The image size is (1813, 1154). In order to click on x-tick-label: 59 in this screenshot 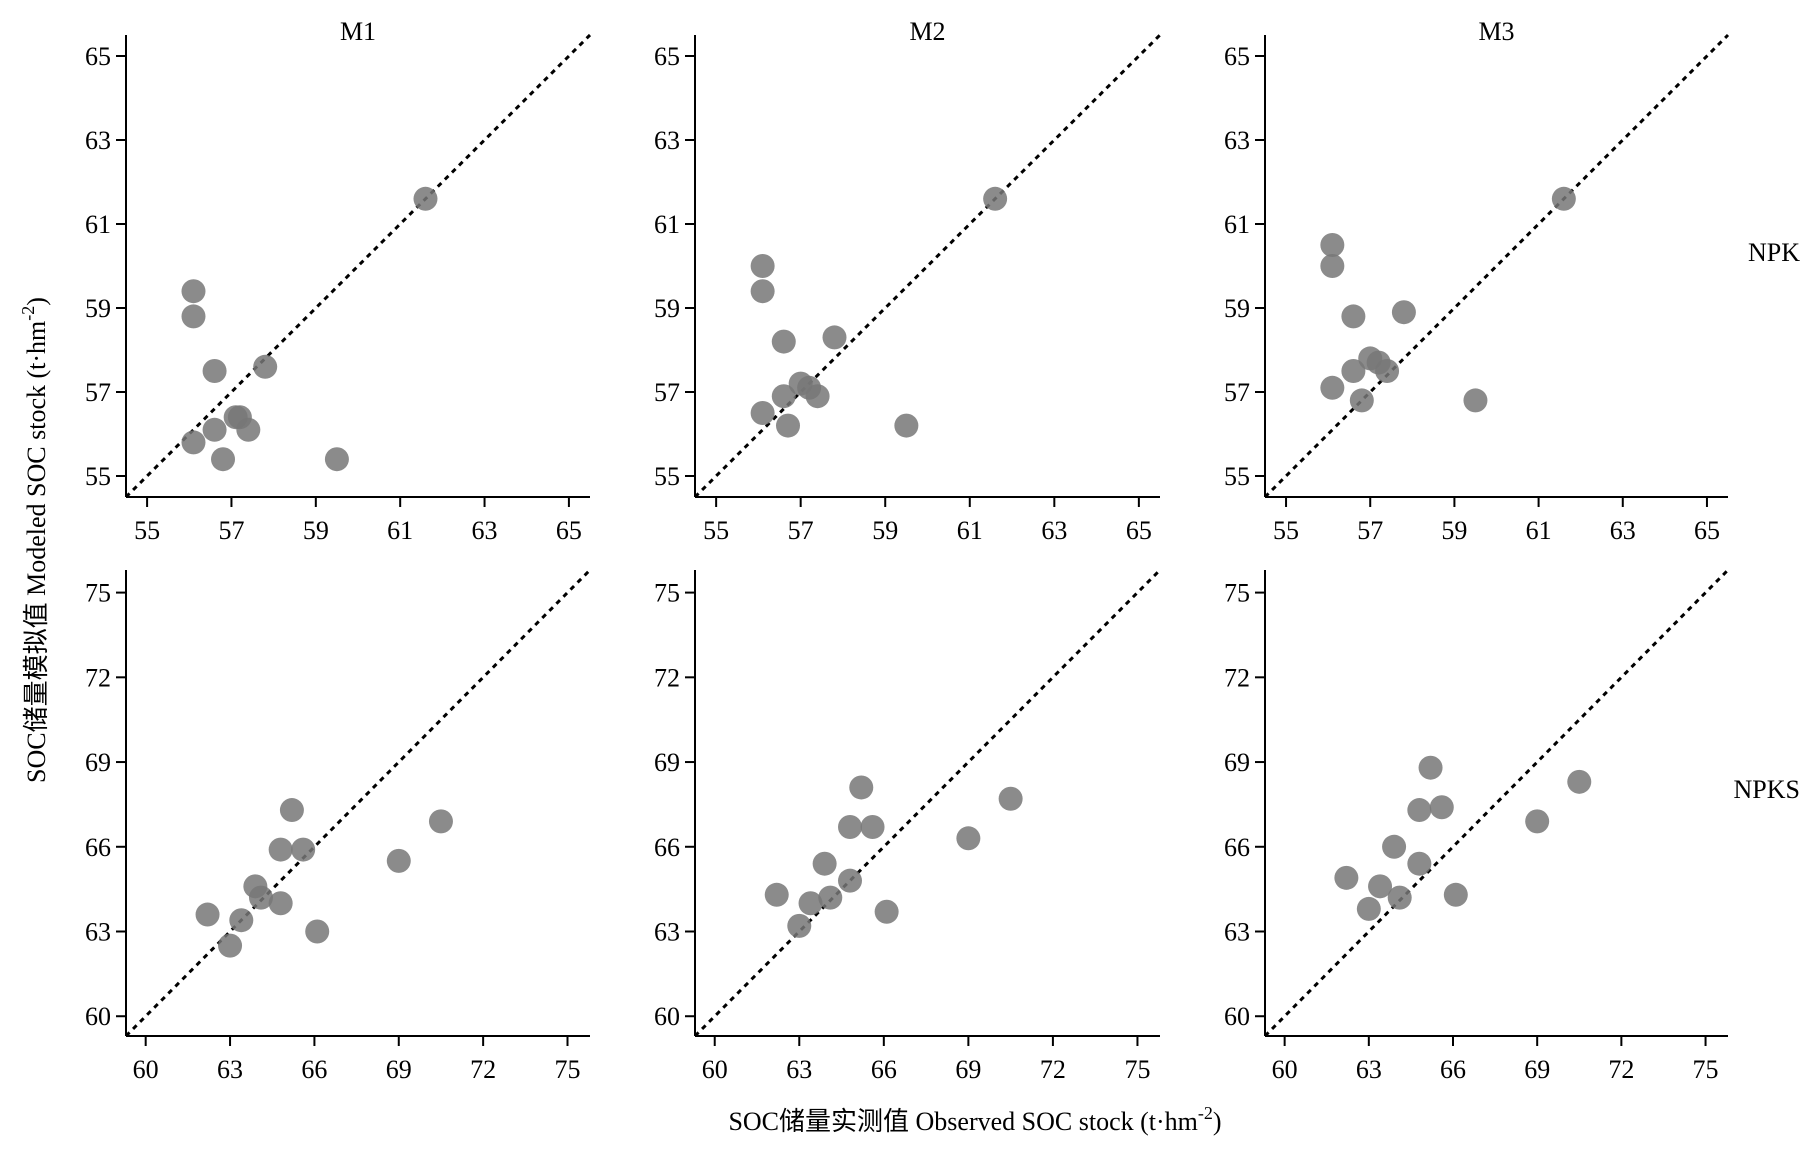, I will do `click(316, 530)`.